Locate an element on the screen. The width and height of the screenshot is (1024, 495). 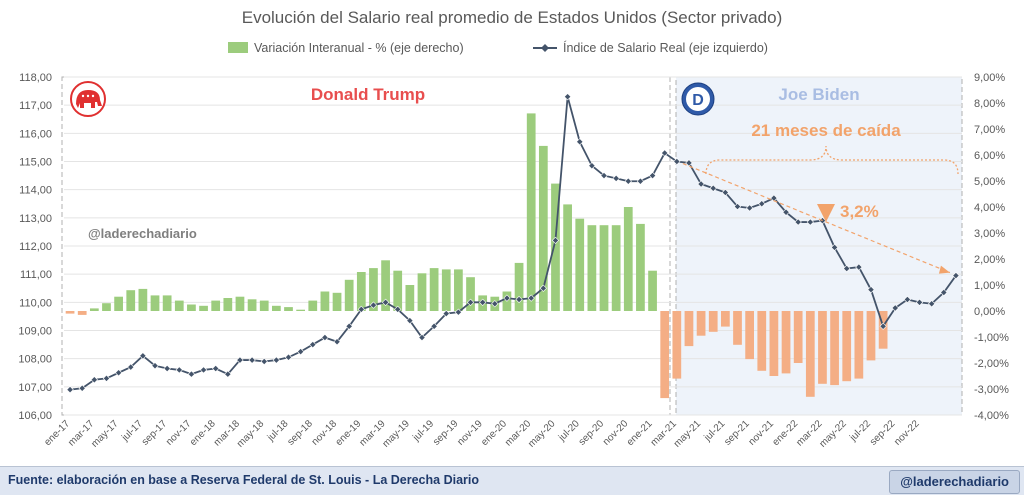
democrat-logo: D is located at coordinates (698, 99).